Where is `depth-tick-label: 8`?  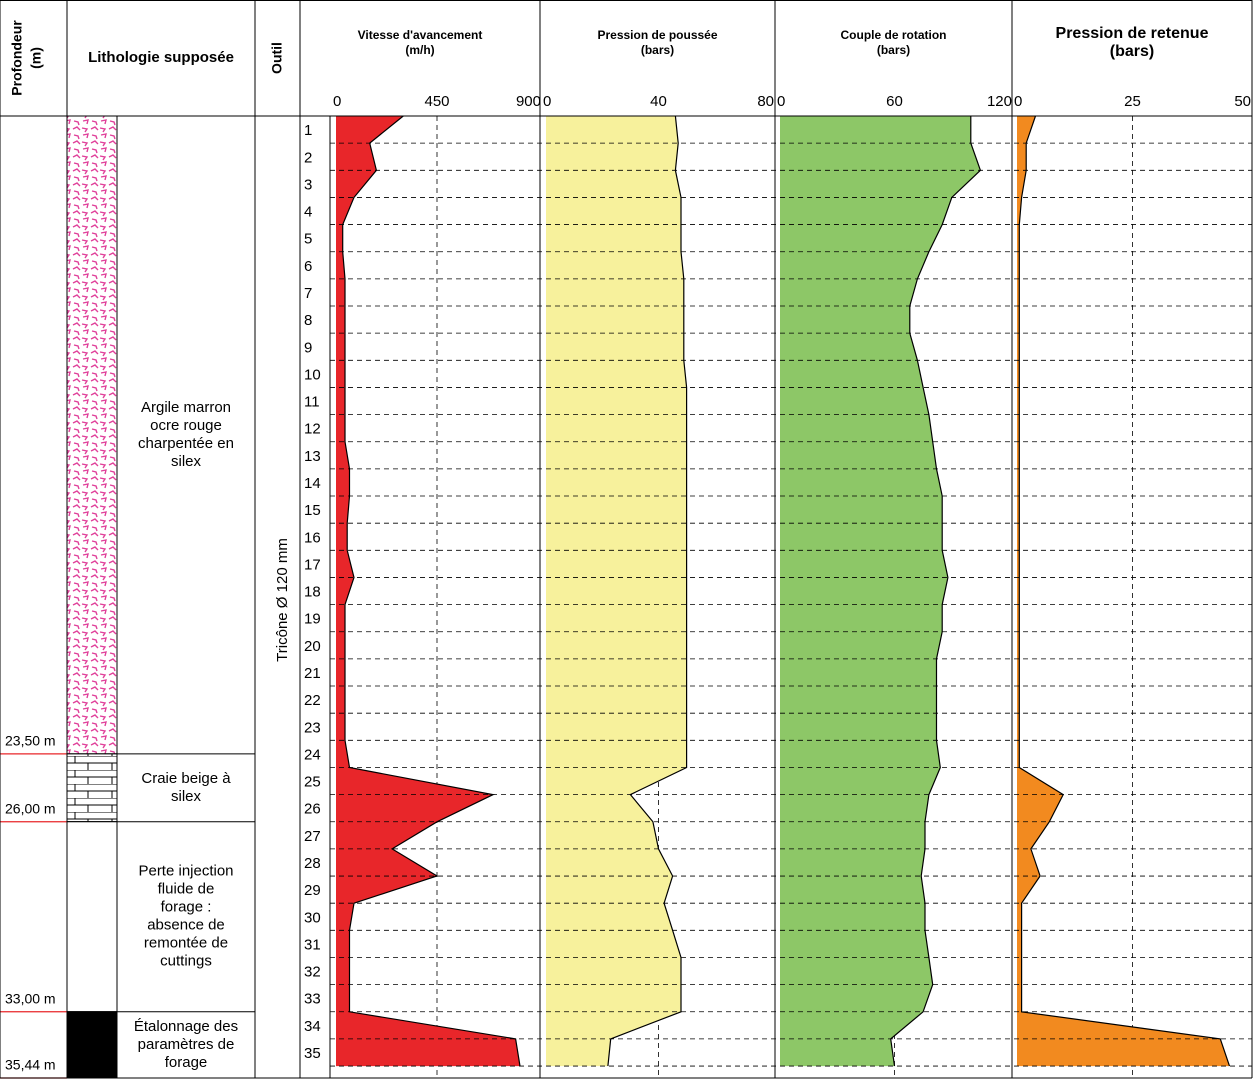
depth-tick-label: 8 is located at coordinates (308, 320).